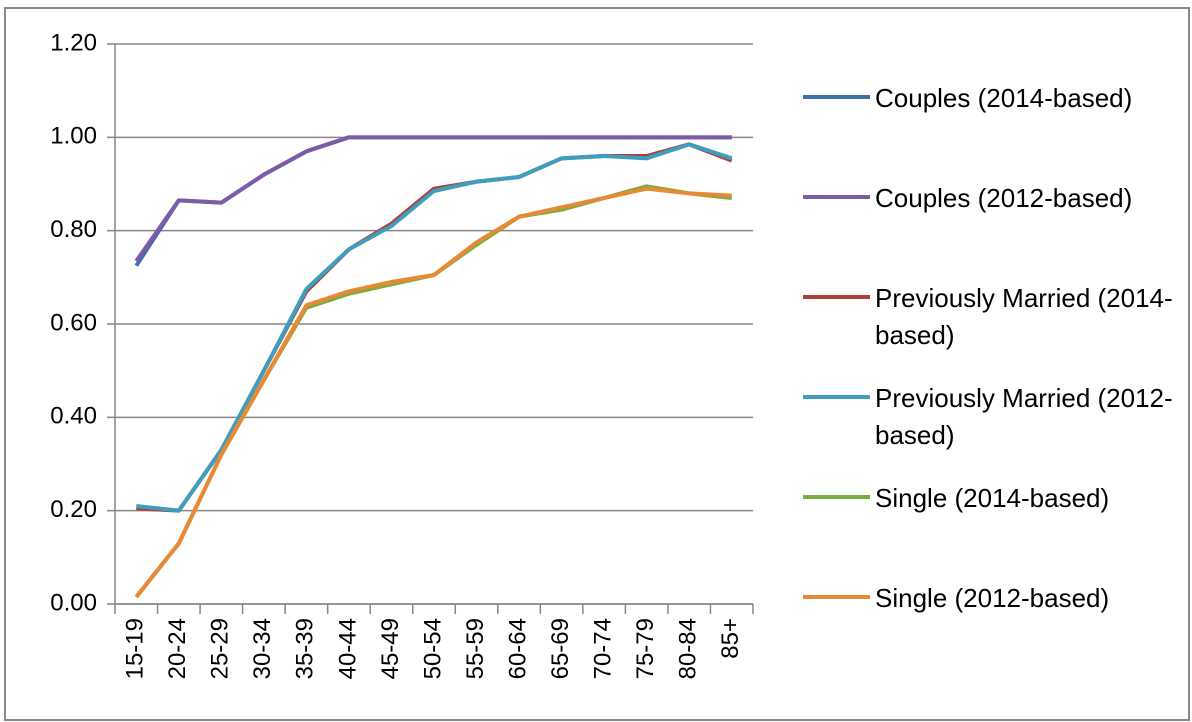 This screenshot has width=1192, height=722. Describe the element at coordinates (73, 322) in the screenshot. I see `y-tick-label: 0.60` at that location.